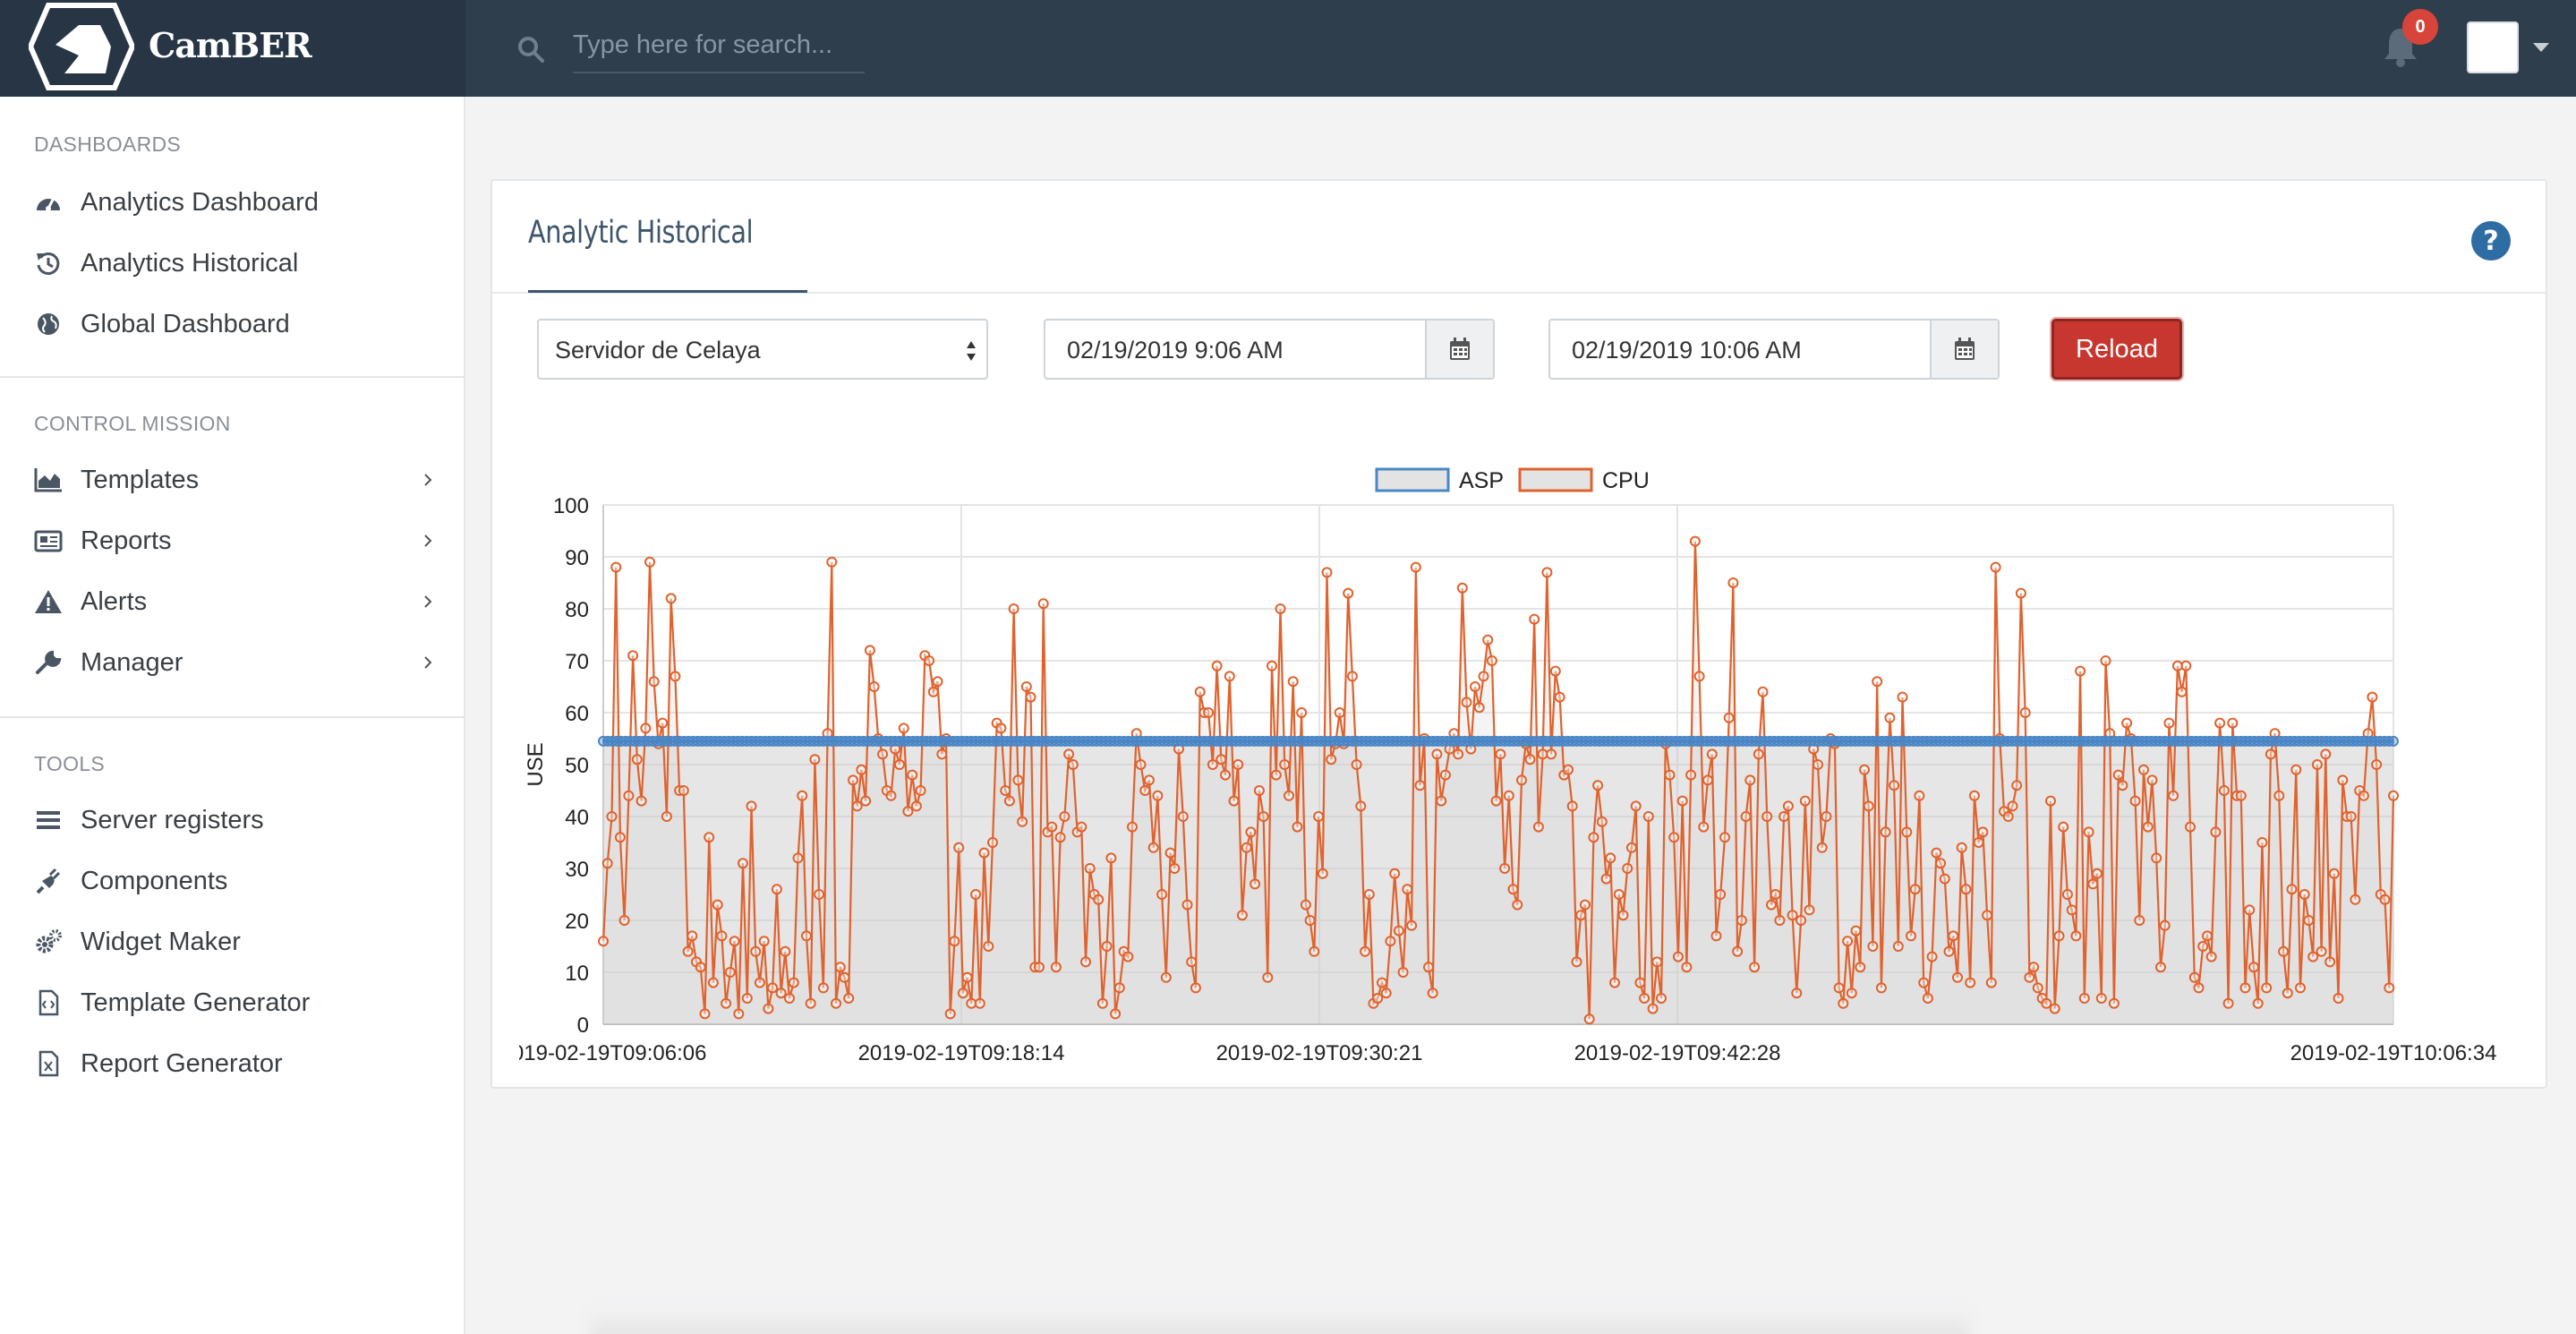 The height and width of the screenshot is (1334, 2576). I want to click on sidebar-item-report-generator: Report Generator, so click(232, 1062).